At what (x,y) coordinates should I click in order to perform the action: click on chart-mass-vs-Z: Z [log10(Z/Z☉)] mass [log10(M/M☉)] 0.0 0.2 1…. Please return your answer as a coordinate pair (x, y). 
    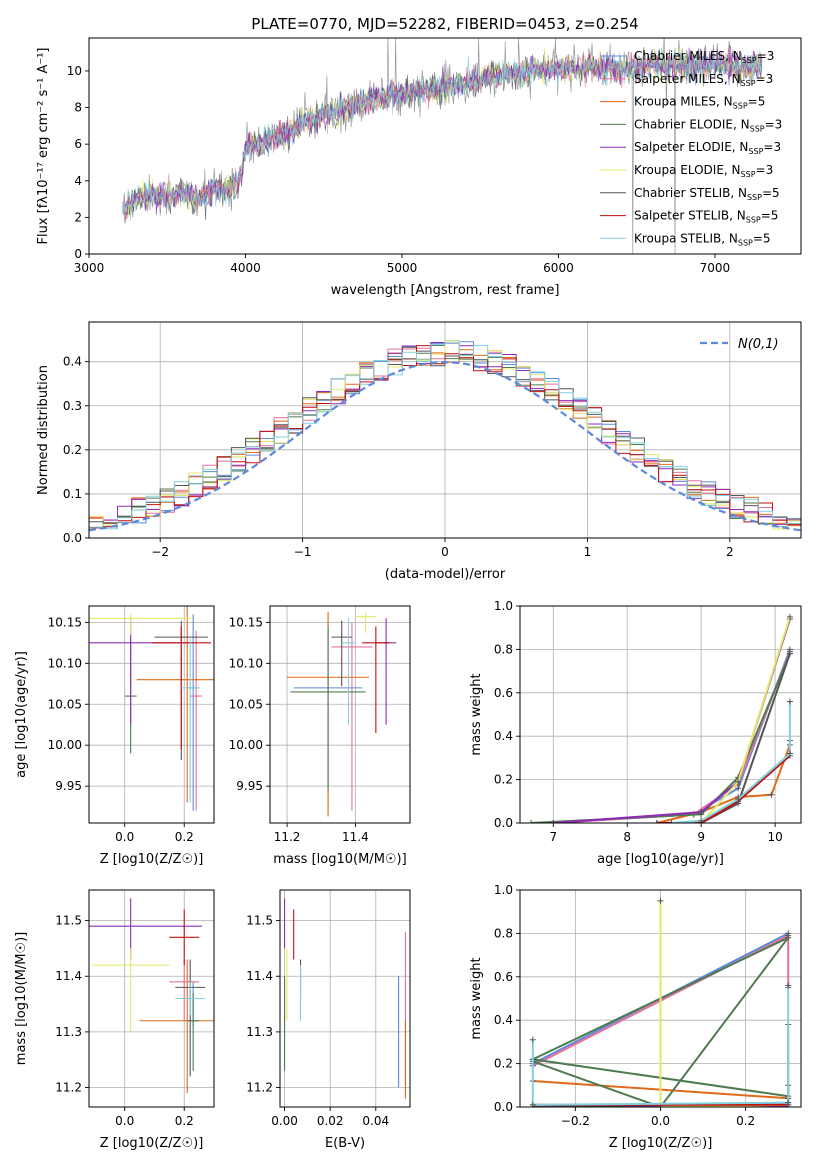
    Looking at the image, I should click on (114, 1020).